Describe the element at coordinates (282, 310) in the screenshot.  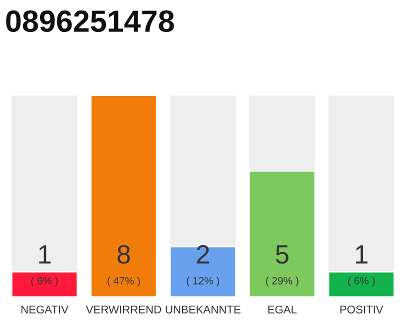
I see `x-tick-label: EGAL` at that location.